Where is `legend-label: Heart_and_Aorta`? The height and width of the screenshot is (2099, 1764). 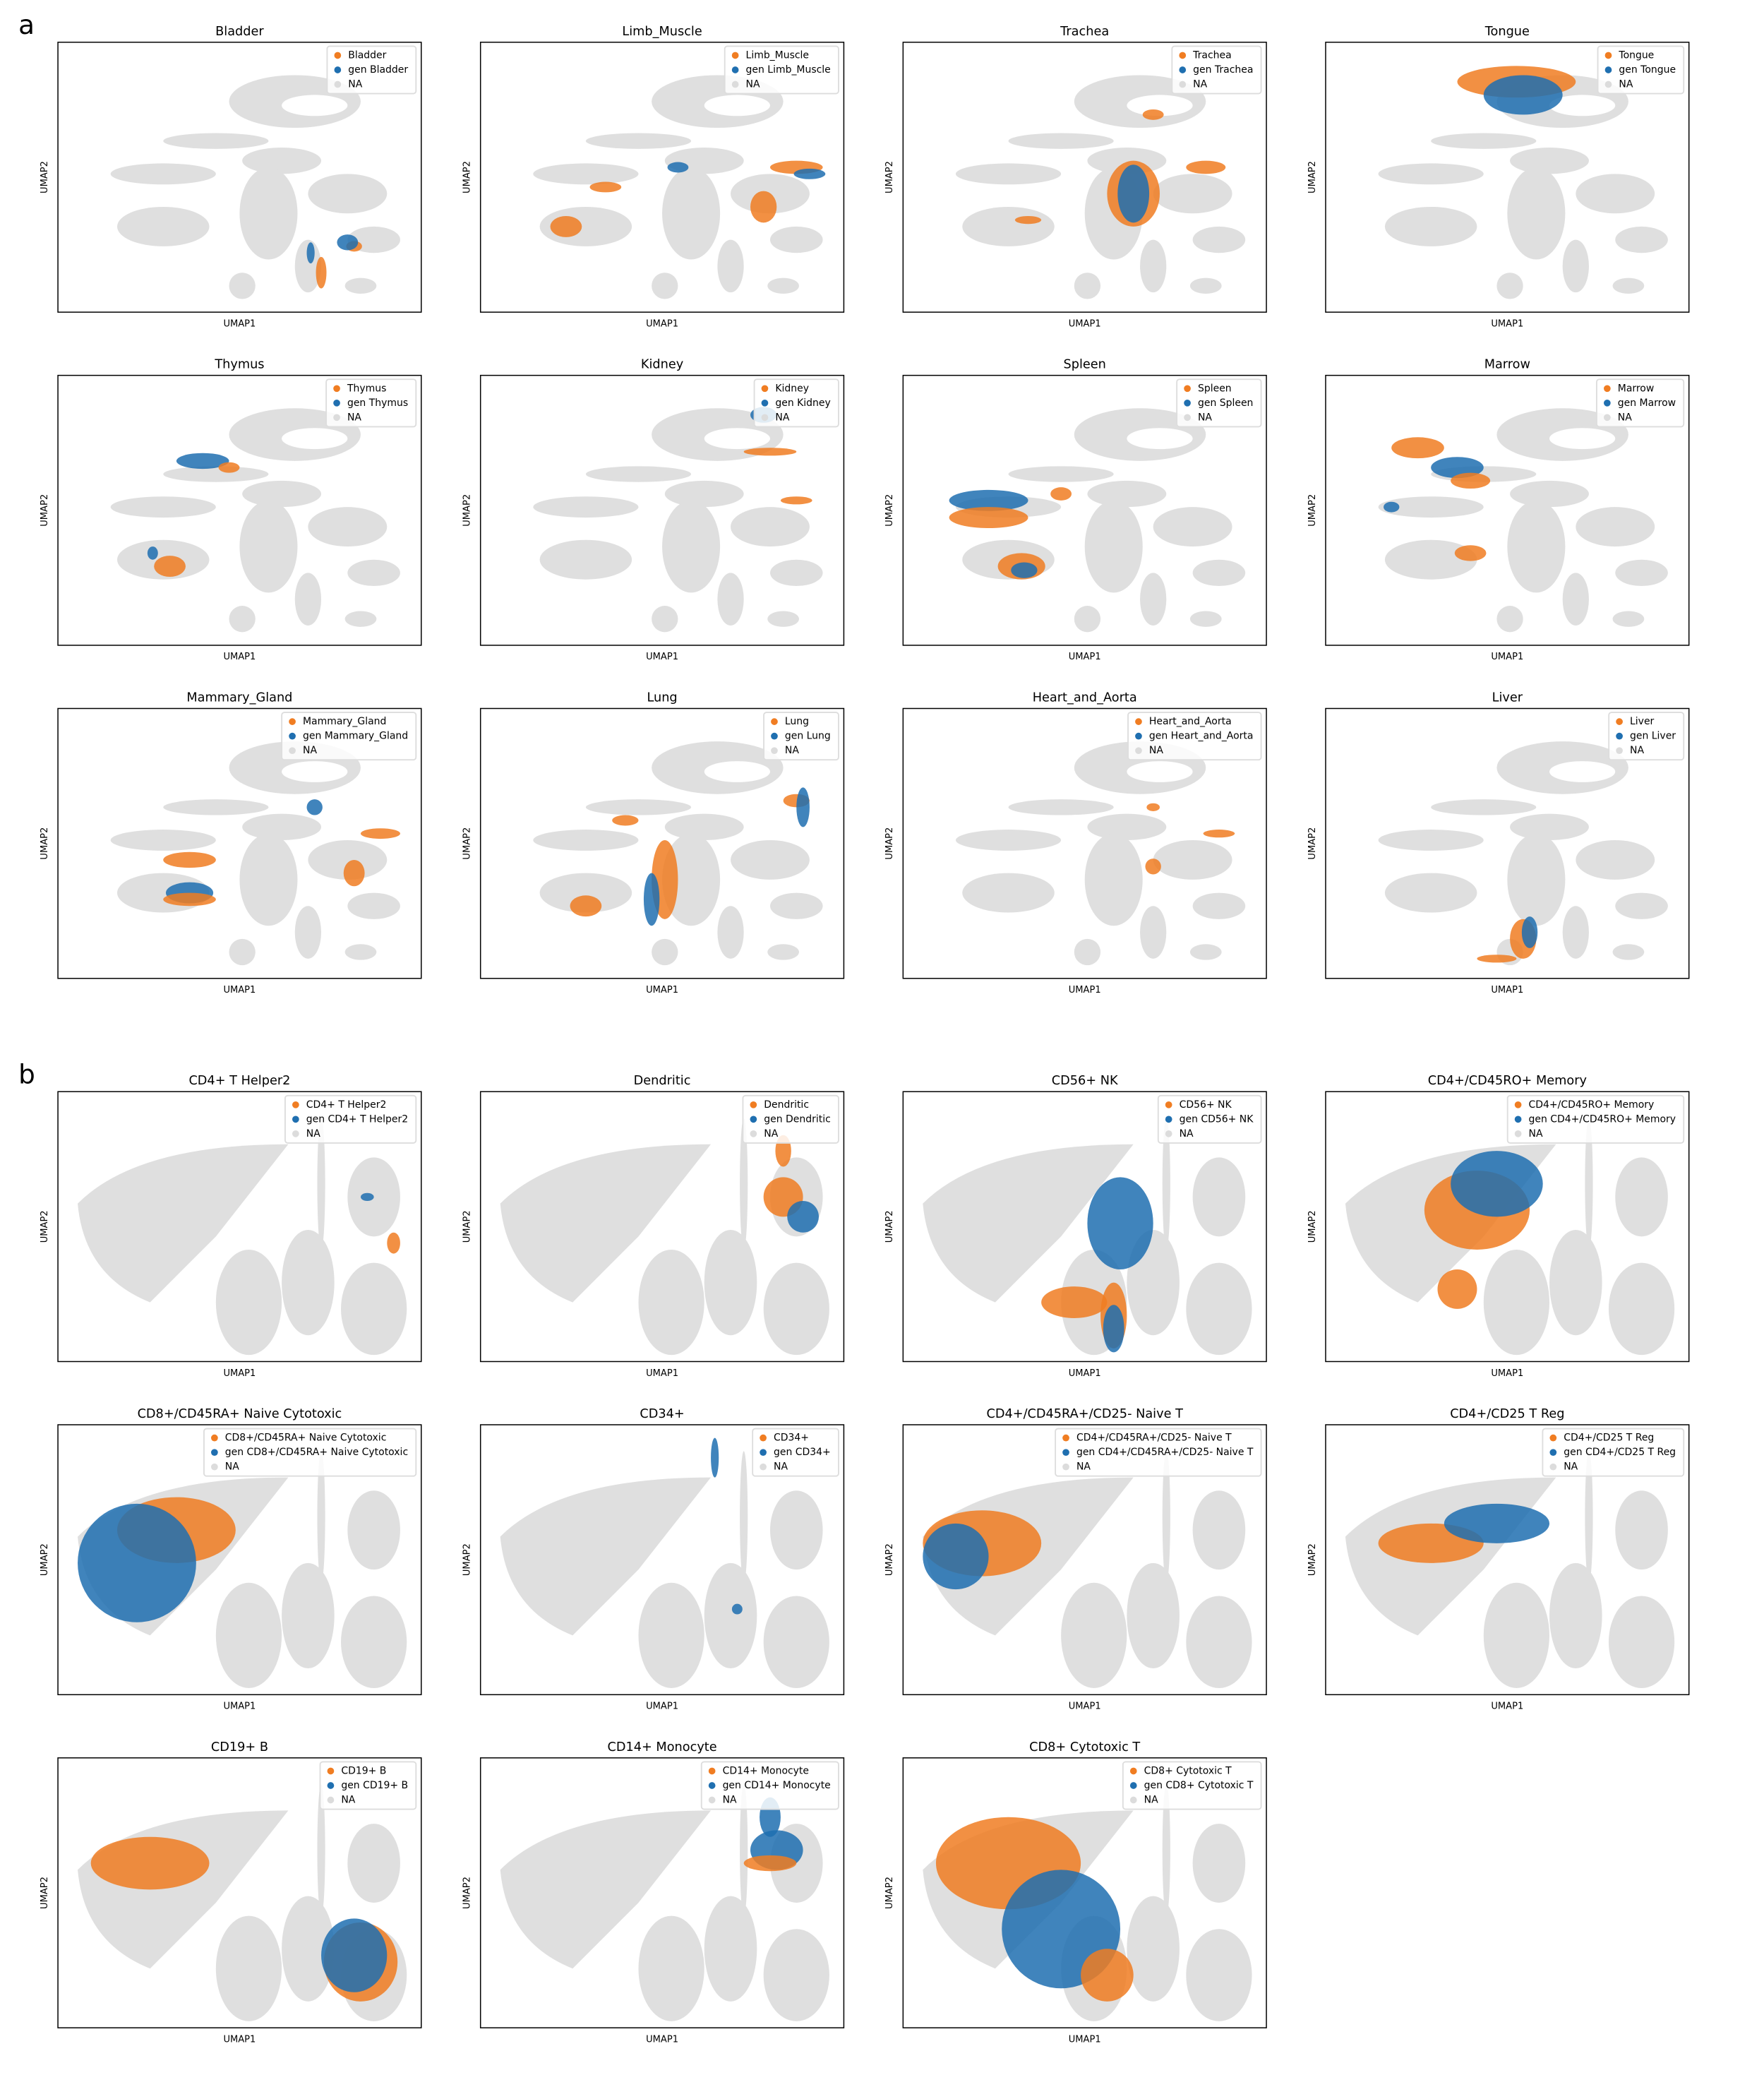
legend-label: Heart_and_Aorta is located at coordinates (1191, 721).